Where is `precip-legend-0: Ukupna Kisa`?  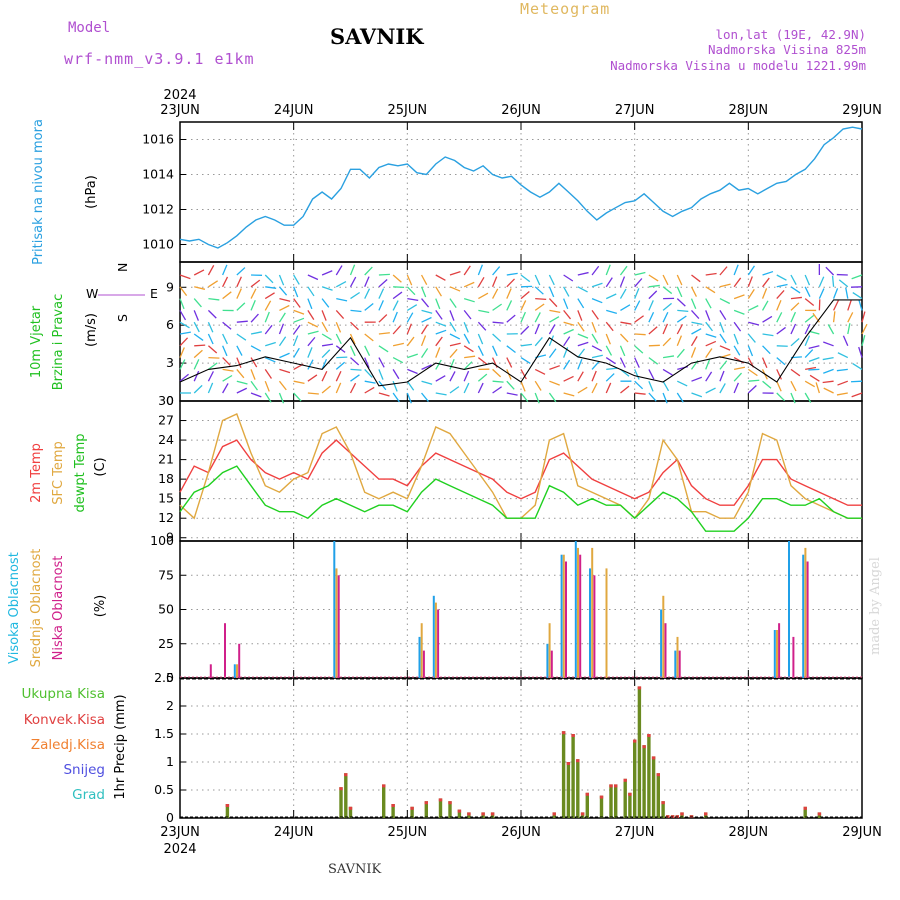
precip-legend-0: Ukupna Kisa is located at coordinates (63, 694).